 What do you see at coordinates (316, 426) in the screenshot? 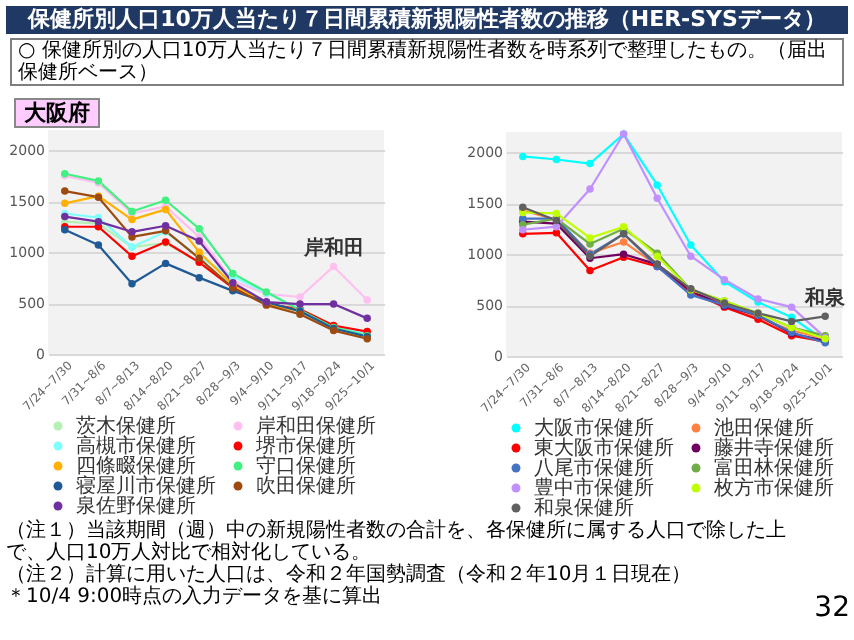
I see `legend-label: 岸和田保健所` at bounding box center [316, 426].